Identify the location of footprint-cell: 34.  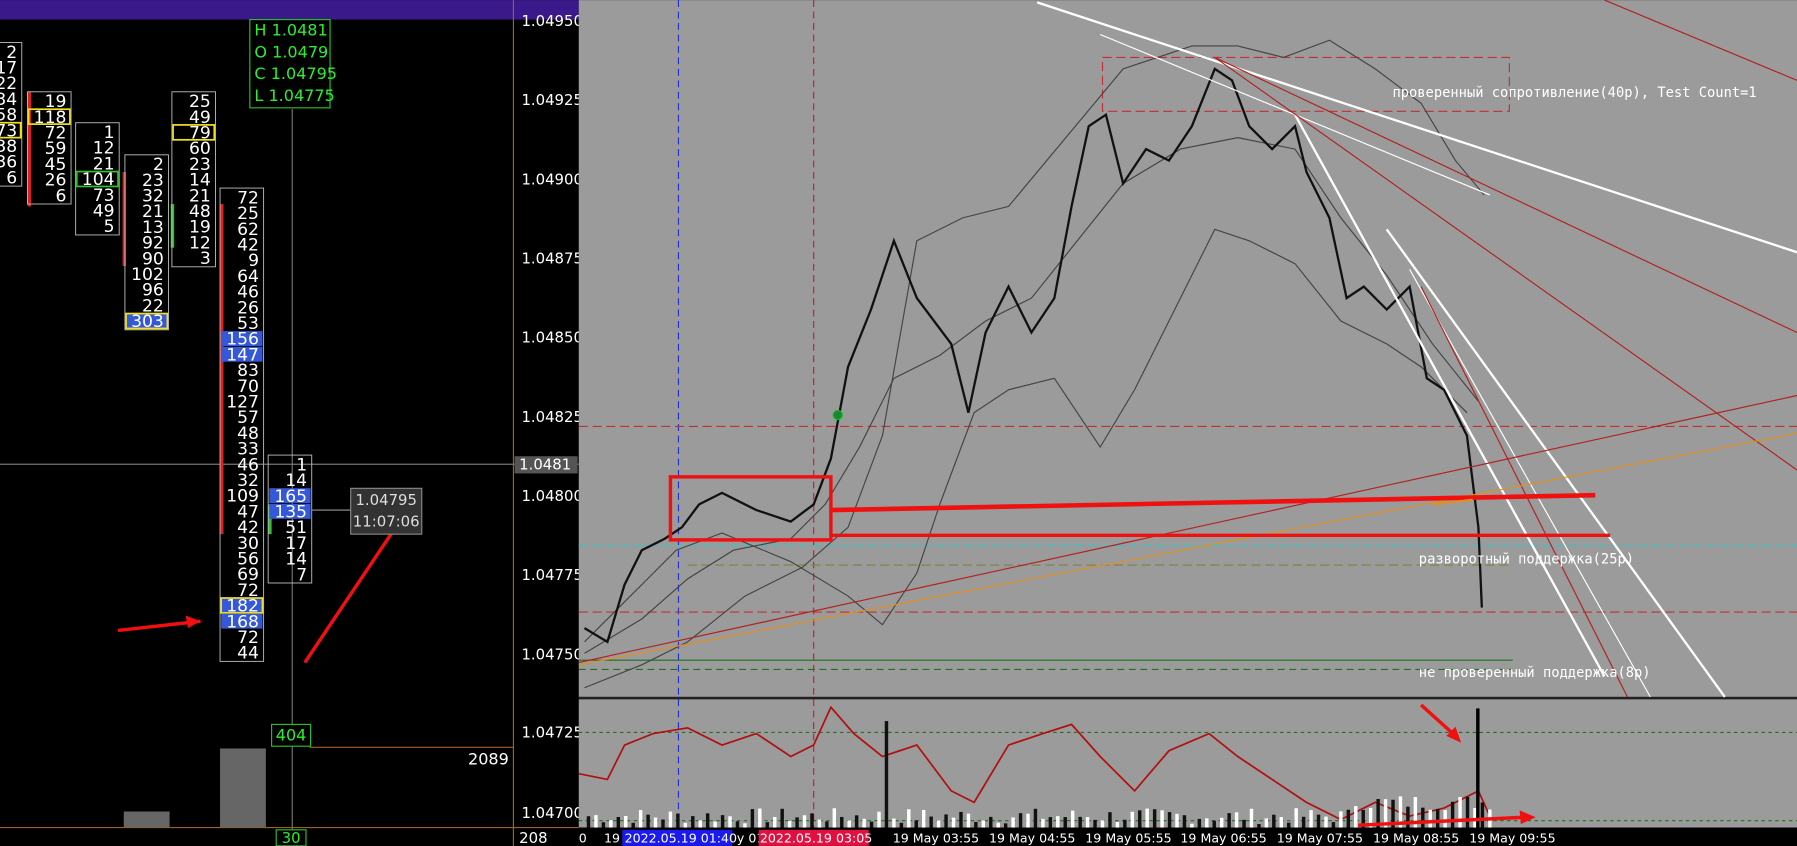
(8, 100).